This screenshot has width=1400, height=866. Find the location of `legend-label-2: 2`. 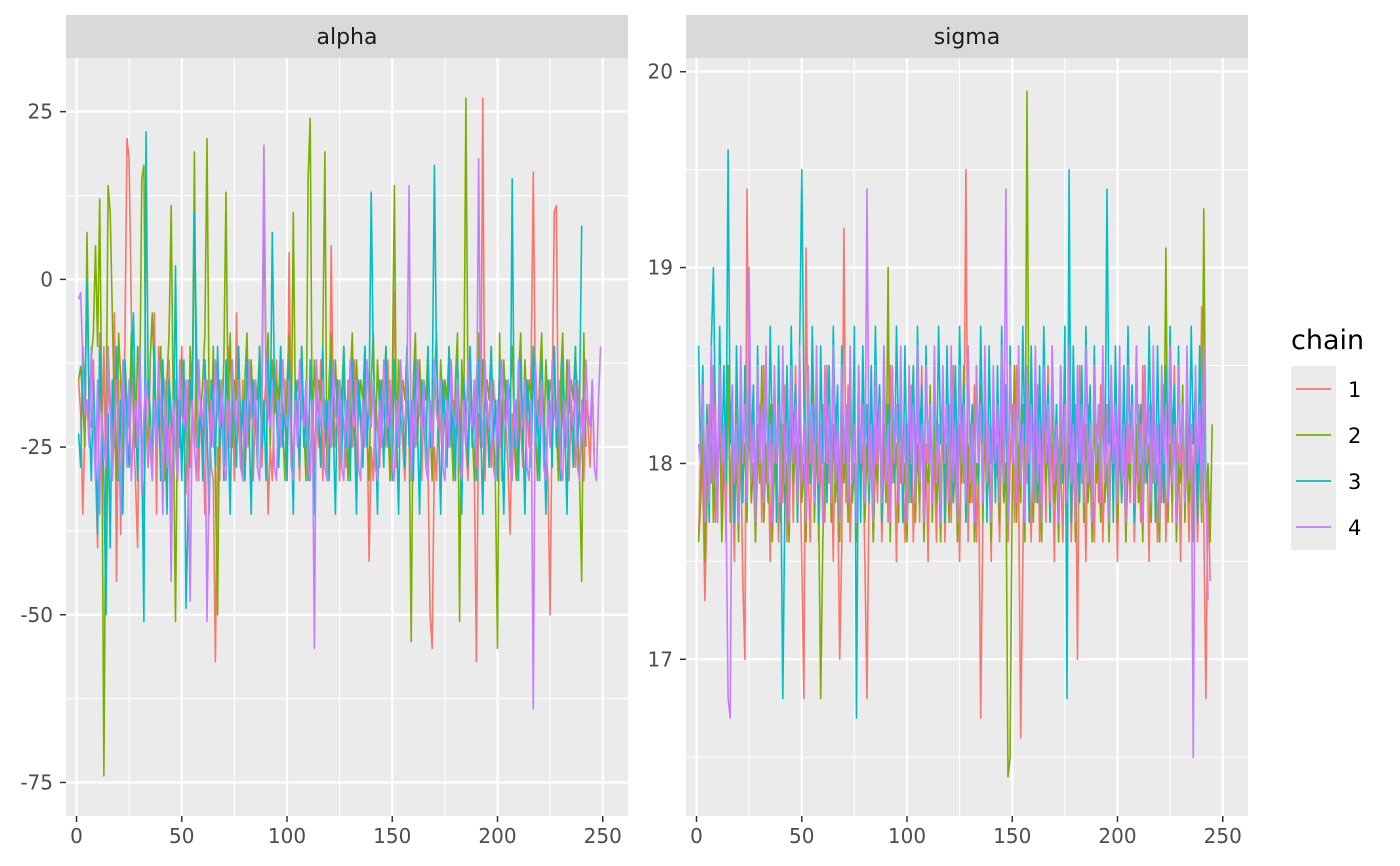

legend-label-2: 2 is located at coordinates (1354, 436).